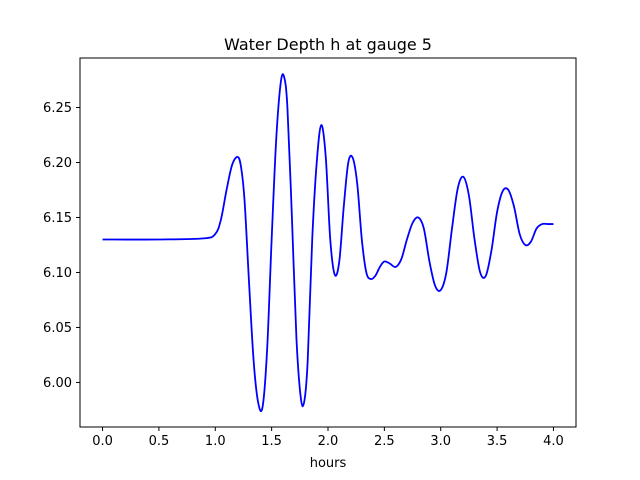 The image size is (640, 480). Describe the element at coordinates (57, 163) in the screenshot. I see `y-tick-label: 6.20` at that location.